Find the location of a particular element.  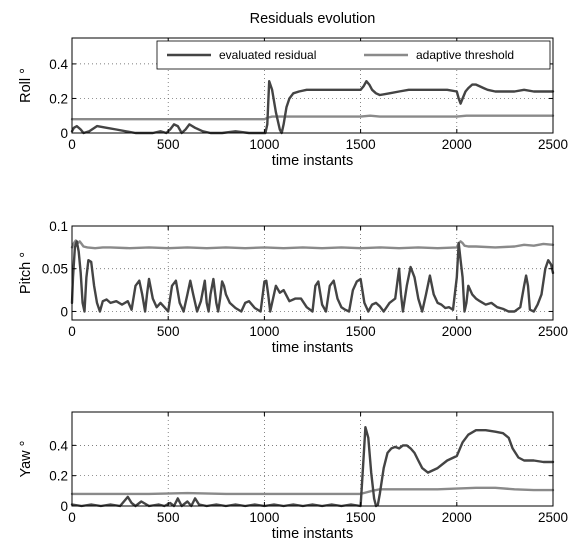

plot-area is located at coordinates (312, 459).